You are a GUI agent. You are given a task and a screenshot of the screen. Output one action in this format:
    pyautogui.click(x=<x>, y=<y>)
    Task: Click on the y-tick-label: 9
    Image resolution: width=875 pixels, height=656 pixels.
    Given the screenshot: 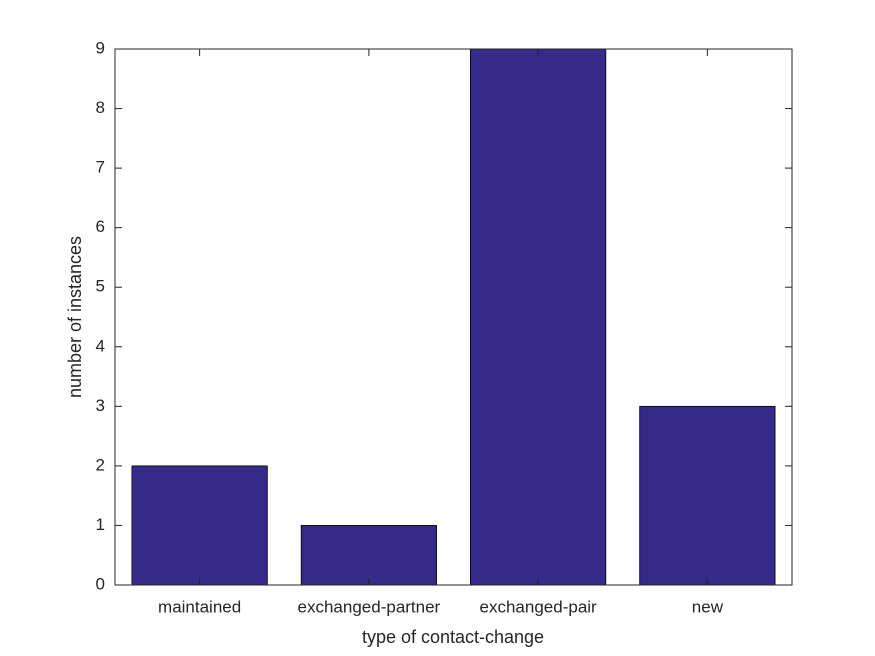 What is the action you would take?
    pyautogui.click(x=100, y=47)
    